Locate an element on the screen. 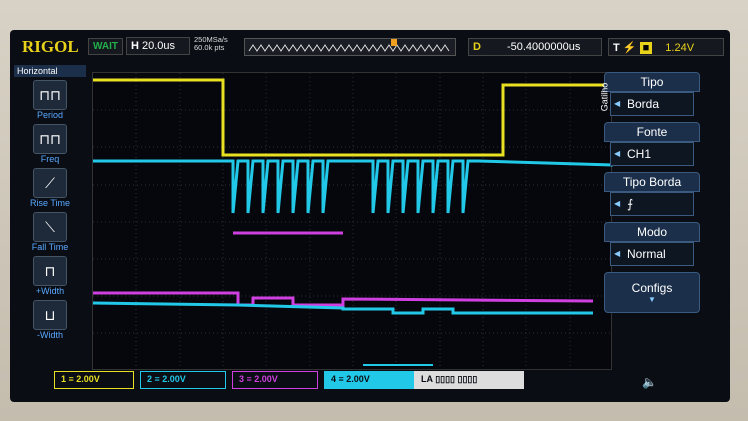 This screenshot has height=421, width=748. delay-readout: D -50.4000000us is located at coordinates (535, 47).